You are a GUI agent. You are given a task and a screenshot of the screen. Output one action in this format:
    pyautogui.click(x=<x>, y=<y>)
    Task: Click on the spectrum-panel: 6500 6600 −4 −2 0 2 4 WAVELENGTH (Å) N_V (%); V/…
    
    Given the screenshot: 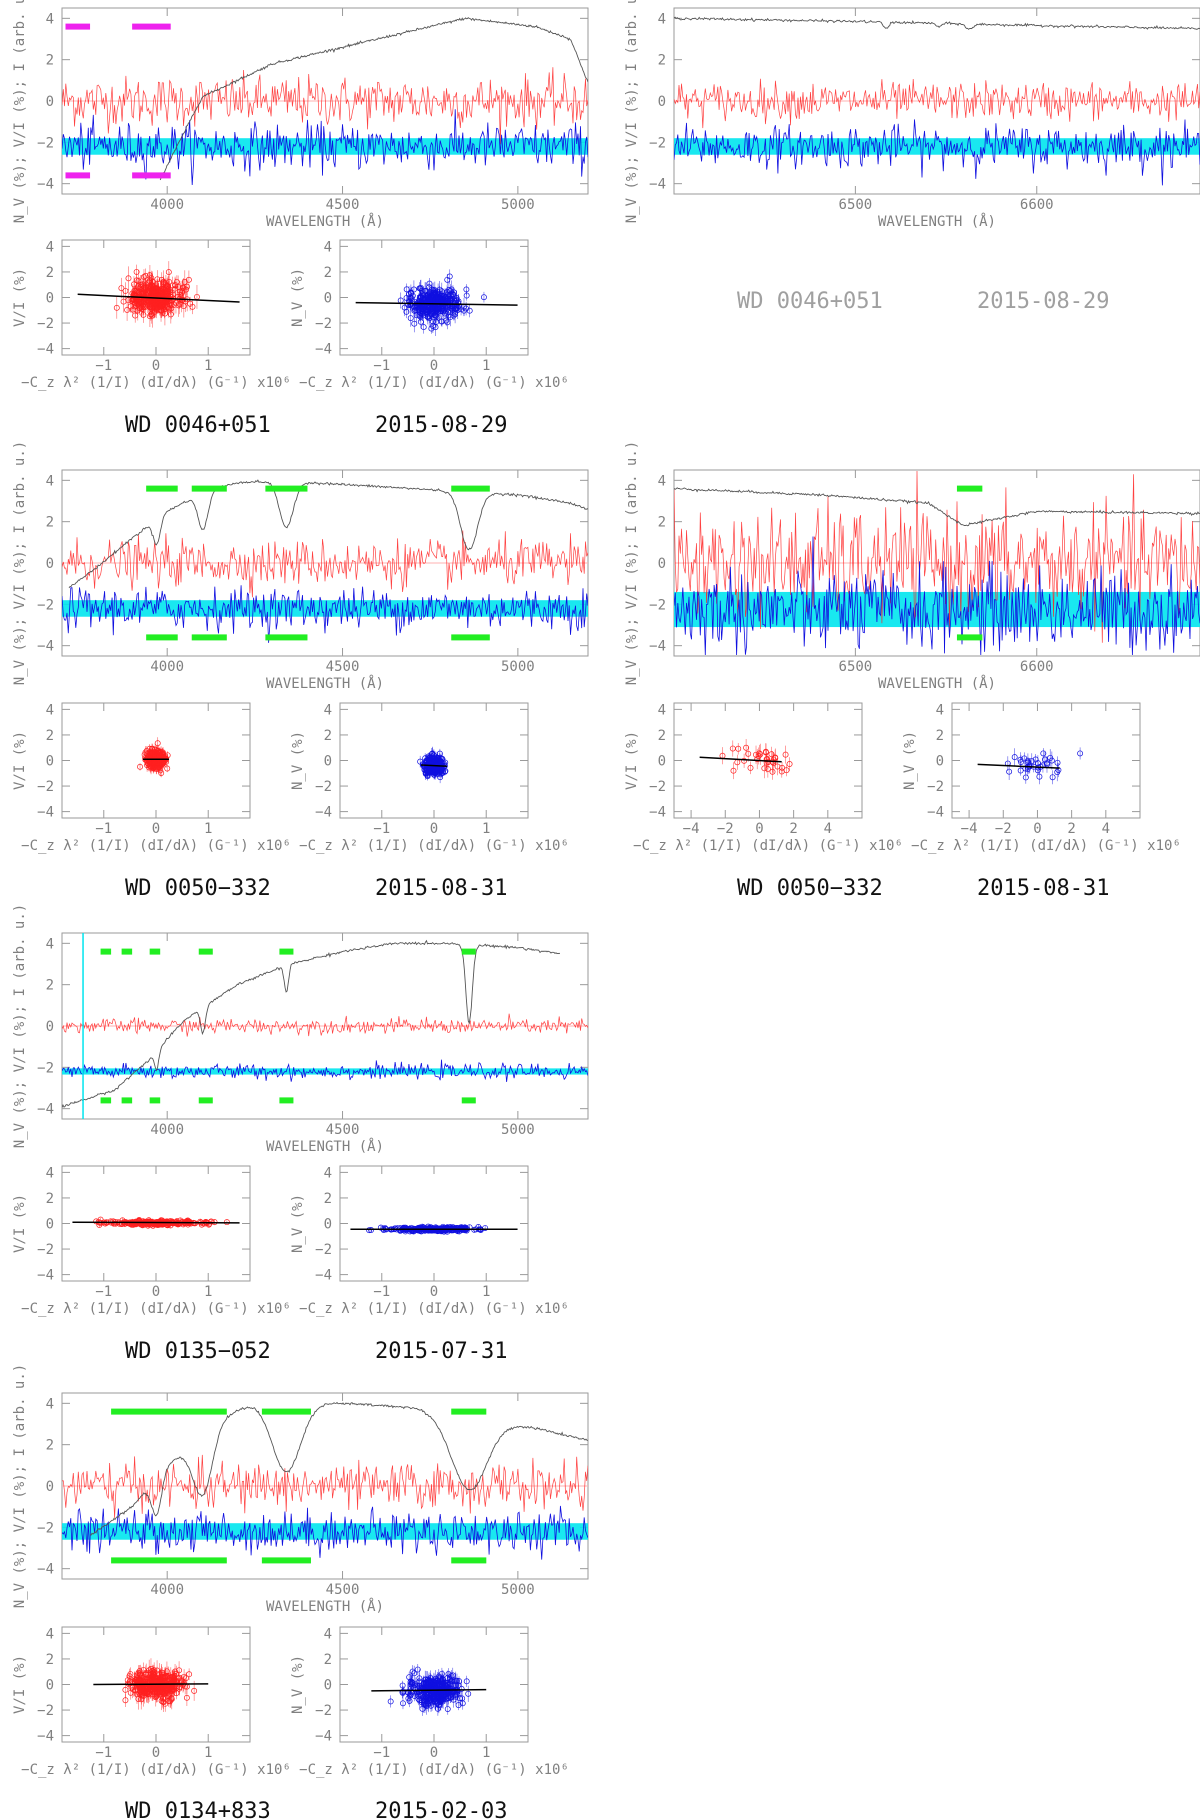 What is the action you would take?
    pyautogui.click(x=912, y=115)
    